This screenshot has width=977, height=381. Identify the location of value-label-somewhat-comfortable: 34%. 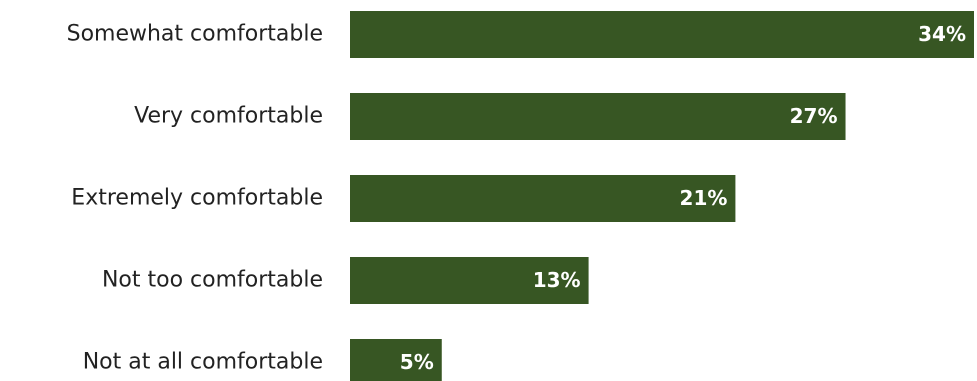
(942, 34).